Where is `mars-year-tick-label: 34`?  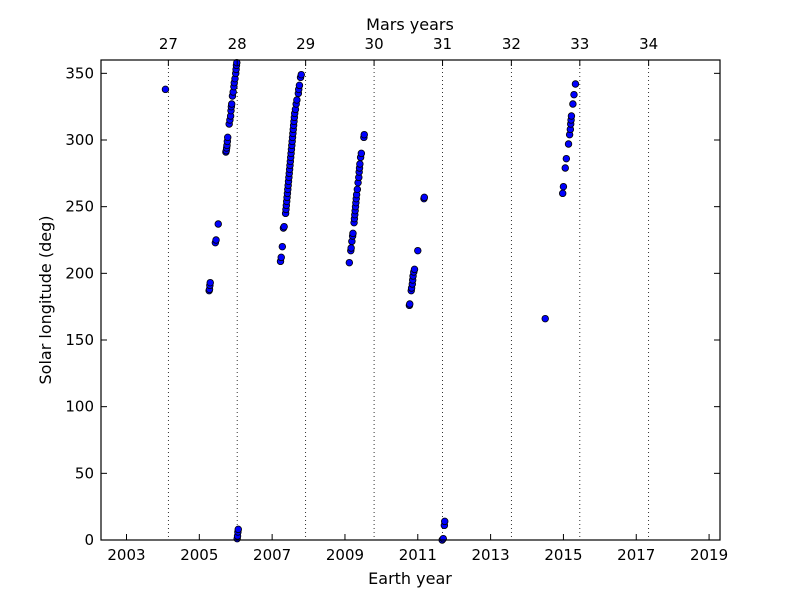 mars-year-tick-label: 34 is located at coordinates (648, 44).